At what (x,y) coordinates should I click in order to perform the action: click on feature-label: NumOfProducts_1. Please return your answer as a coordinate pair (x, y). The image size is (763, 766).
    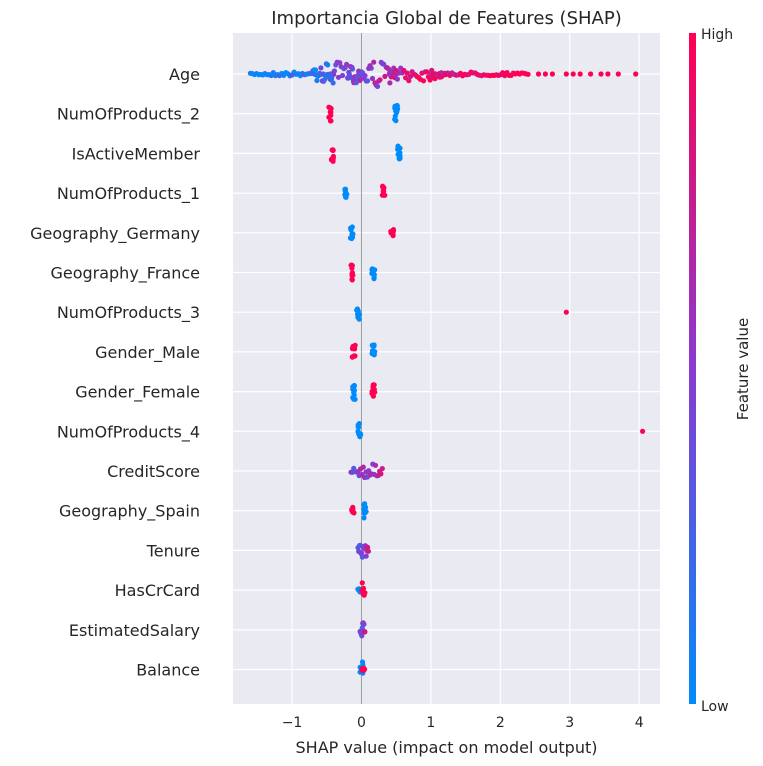
    Looking at the image, I should click on (128, 194).